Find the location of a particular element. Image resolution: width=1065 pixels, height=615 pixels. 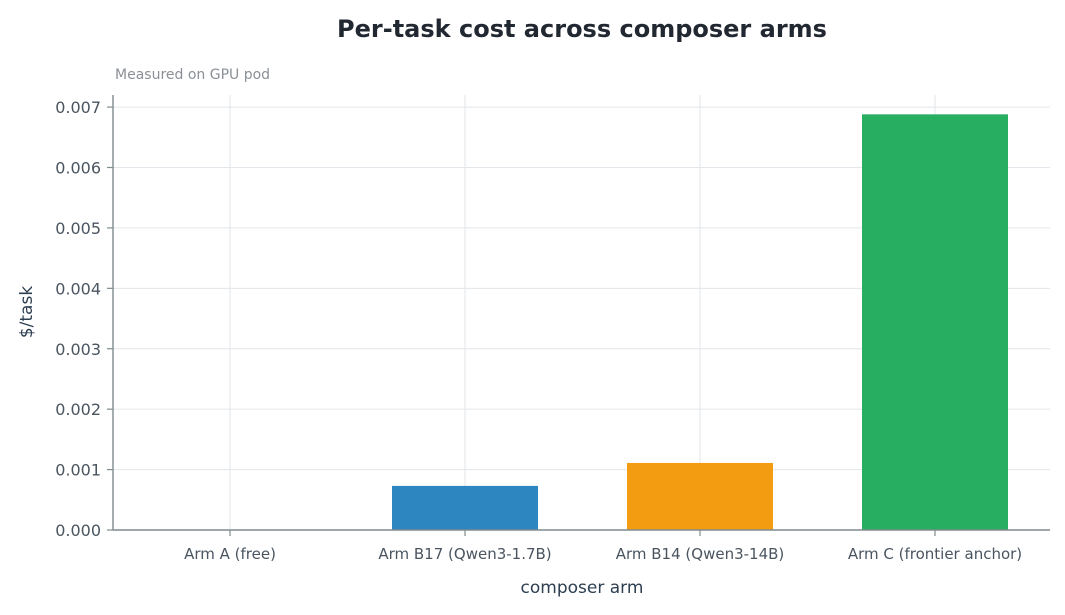

y-tick-label: 0.005 is located at coordinates (78, 228).